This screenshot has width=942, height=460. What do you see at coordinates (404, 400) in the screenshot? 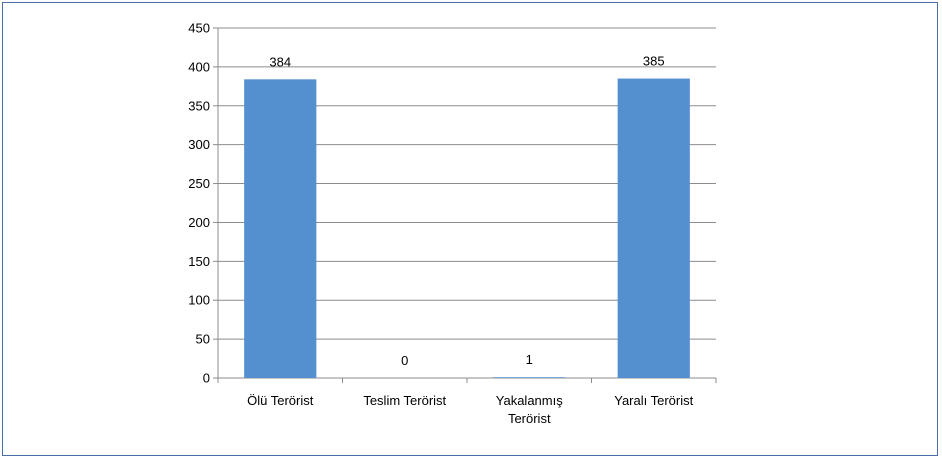
I see `category-label: Teslim Terörist` at bounding box center [404, 400].